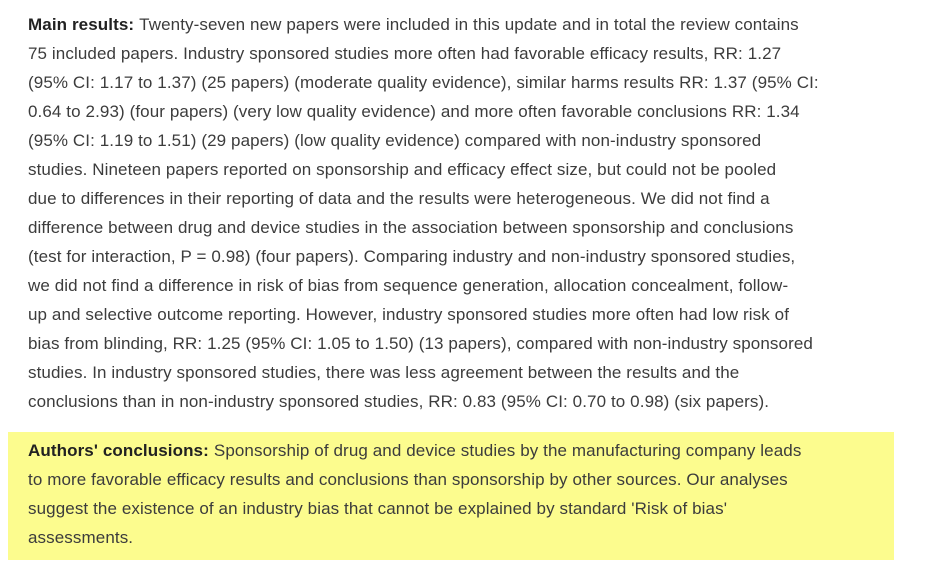 The width and height of the screenshot is (934, 568). What do you see at coordinates (118, 450) in the screenshot?
I see `authors-conclusions-label: Authors' conclusions:` at bounding box center [118, 450].